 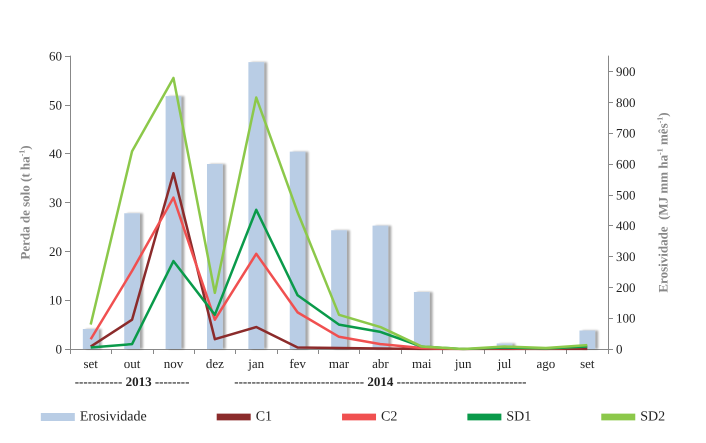 What do you see at coordinates (626, 194) in the screenshot?
I see `y2-tick-label: 500` at bounding box center [626, 194].